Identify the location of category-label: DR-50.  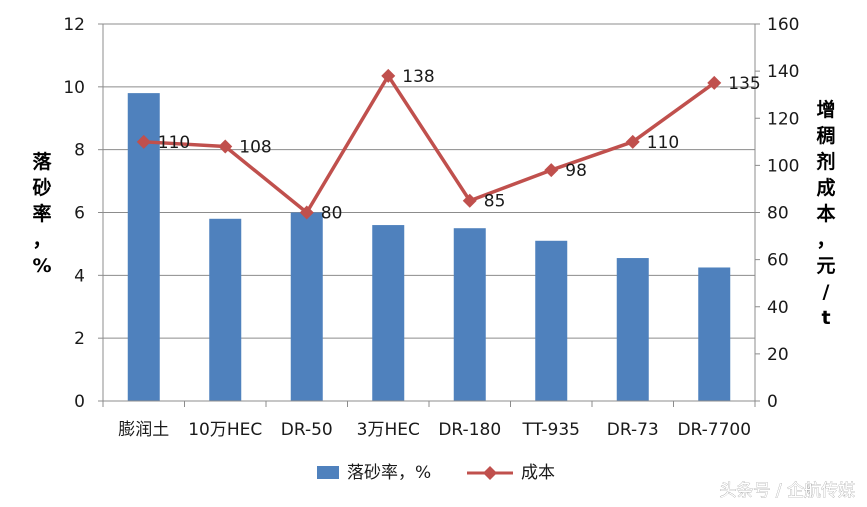
(307, 430).